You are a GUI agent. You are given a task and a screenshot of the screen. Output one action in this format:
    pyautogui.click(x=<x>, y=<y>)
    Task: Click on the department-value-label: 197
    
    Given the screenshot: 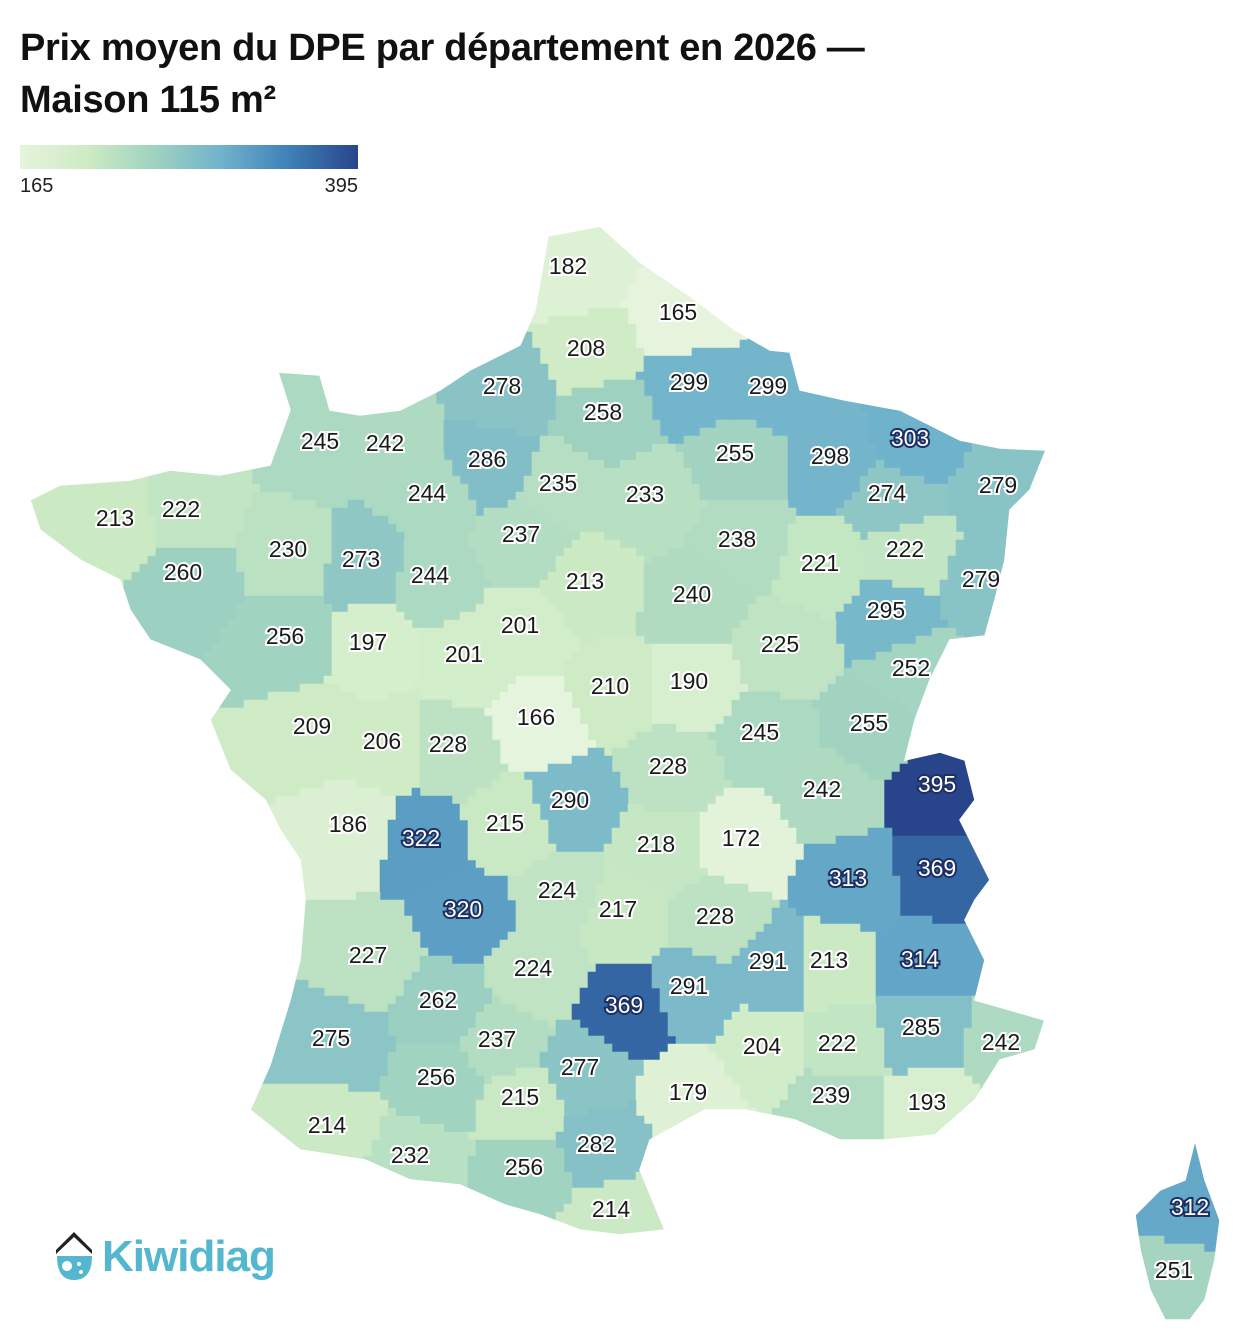 What is the action you would take?
    pyautogui.click(x=368, y=642)
    